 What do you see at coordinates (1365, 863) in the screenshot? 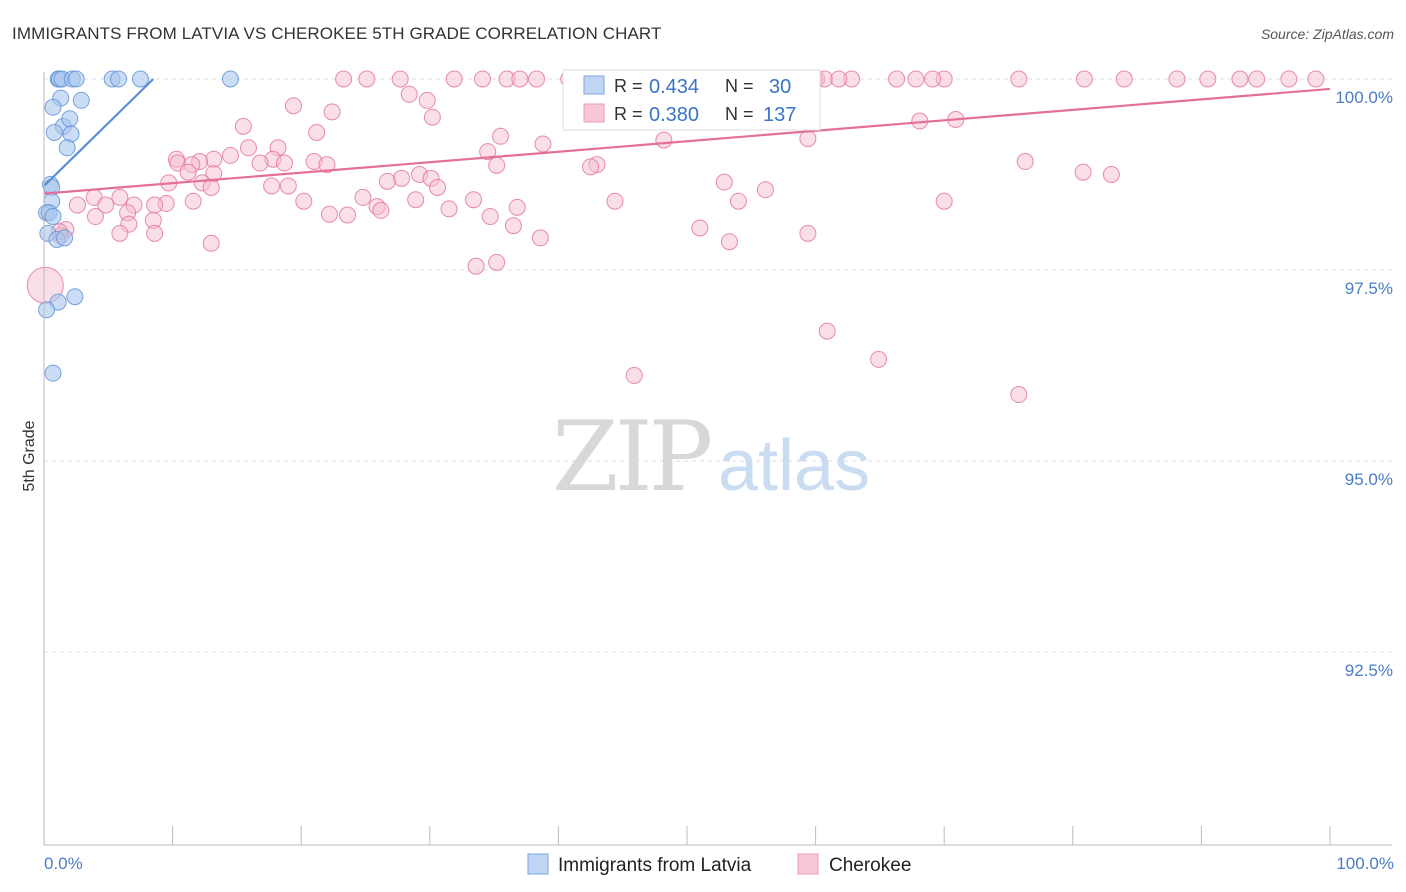
I see `x-tick-label-end: 100.0%` at bounding box center [1365, 863].